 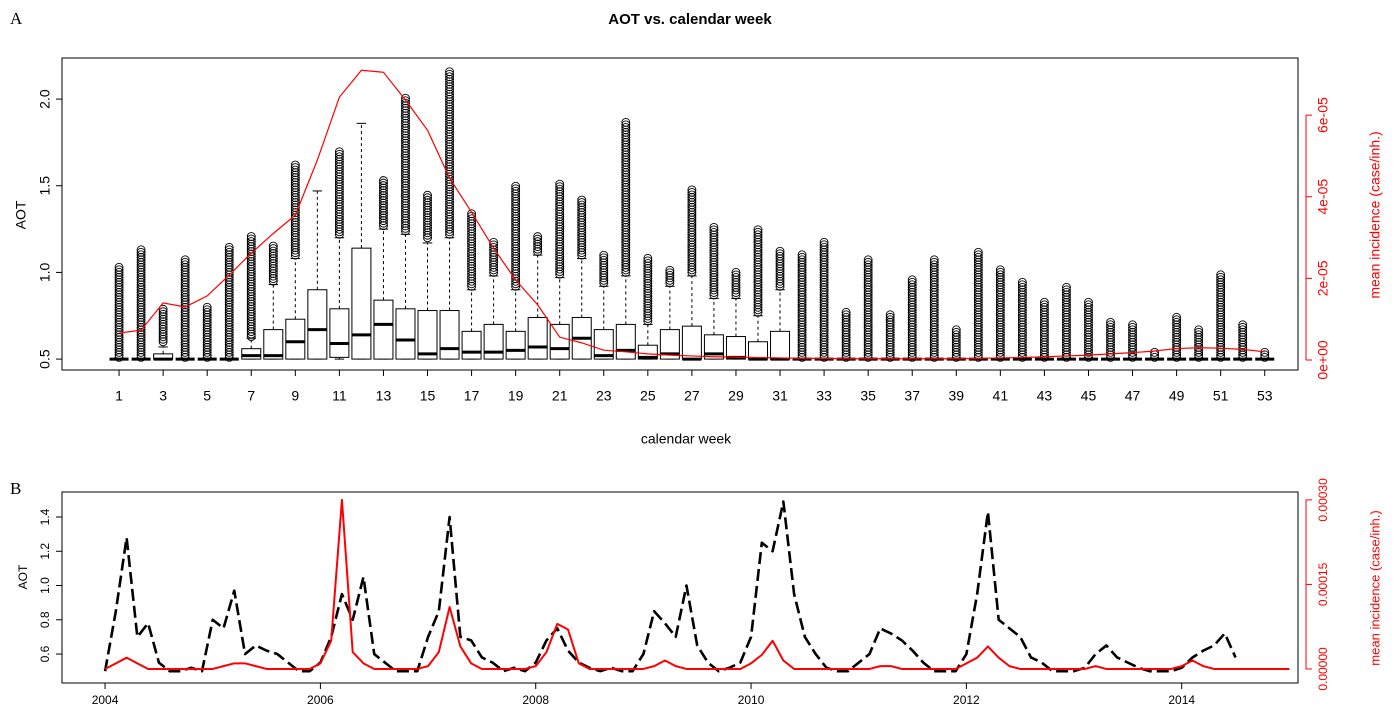 I want to click on x-tick-label: 53, so click(x=1265, y=396).